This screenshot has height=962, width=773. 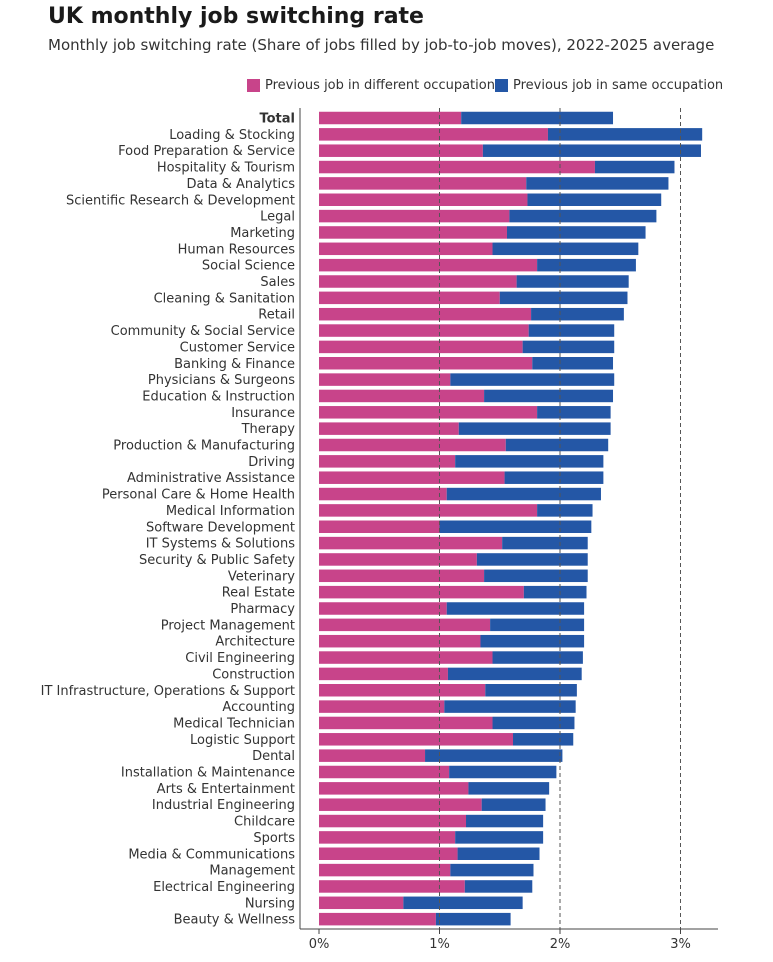 What do you see at coordinates (237, 347) in the screenshot?
I see `category-label: Customer Service` at bounding box center [237, 347].